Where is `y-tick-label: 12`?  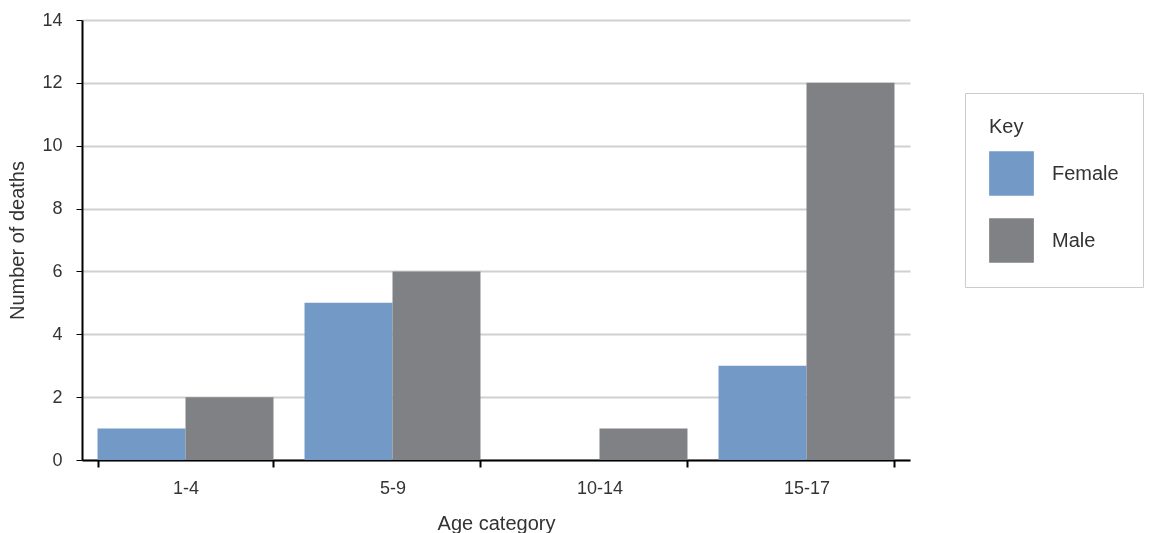
y-tick-label: 12 is located at coordinates (52, 82).